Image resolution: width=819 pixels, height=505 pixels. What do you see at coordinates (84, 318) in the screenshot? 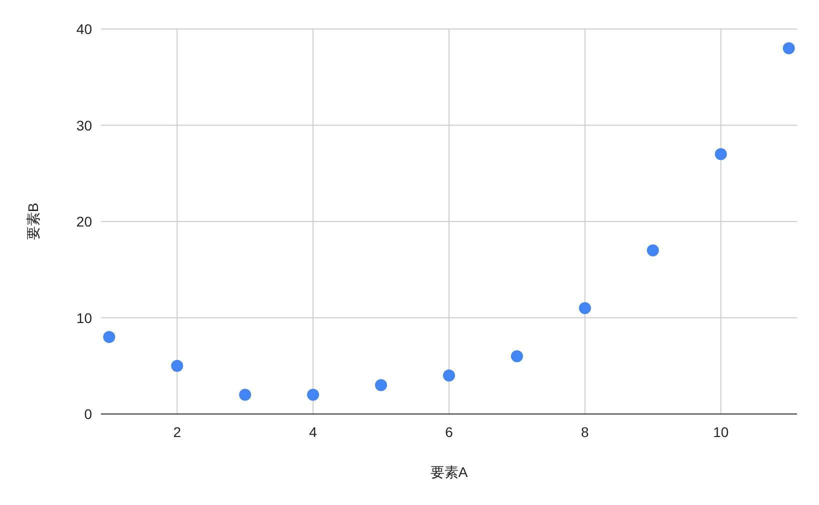
I see `y-tick-label: 10` at bounding box center [84, 318].